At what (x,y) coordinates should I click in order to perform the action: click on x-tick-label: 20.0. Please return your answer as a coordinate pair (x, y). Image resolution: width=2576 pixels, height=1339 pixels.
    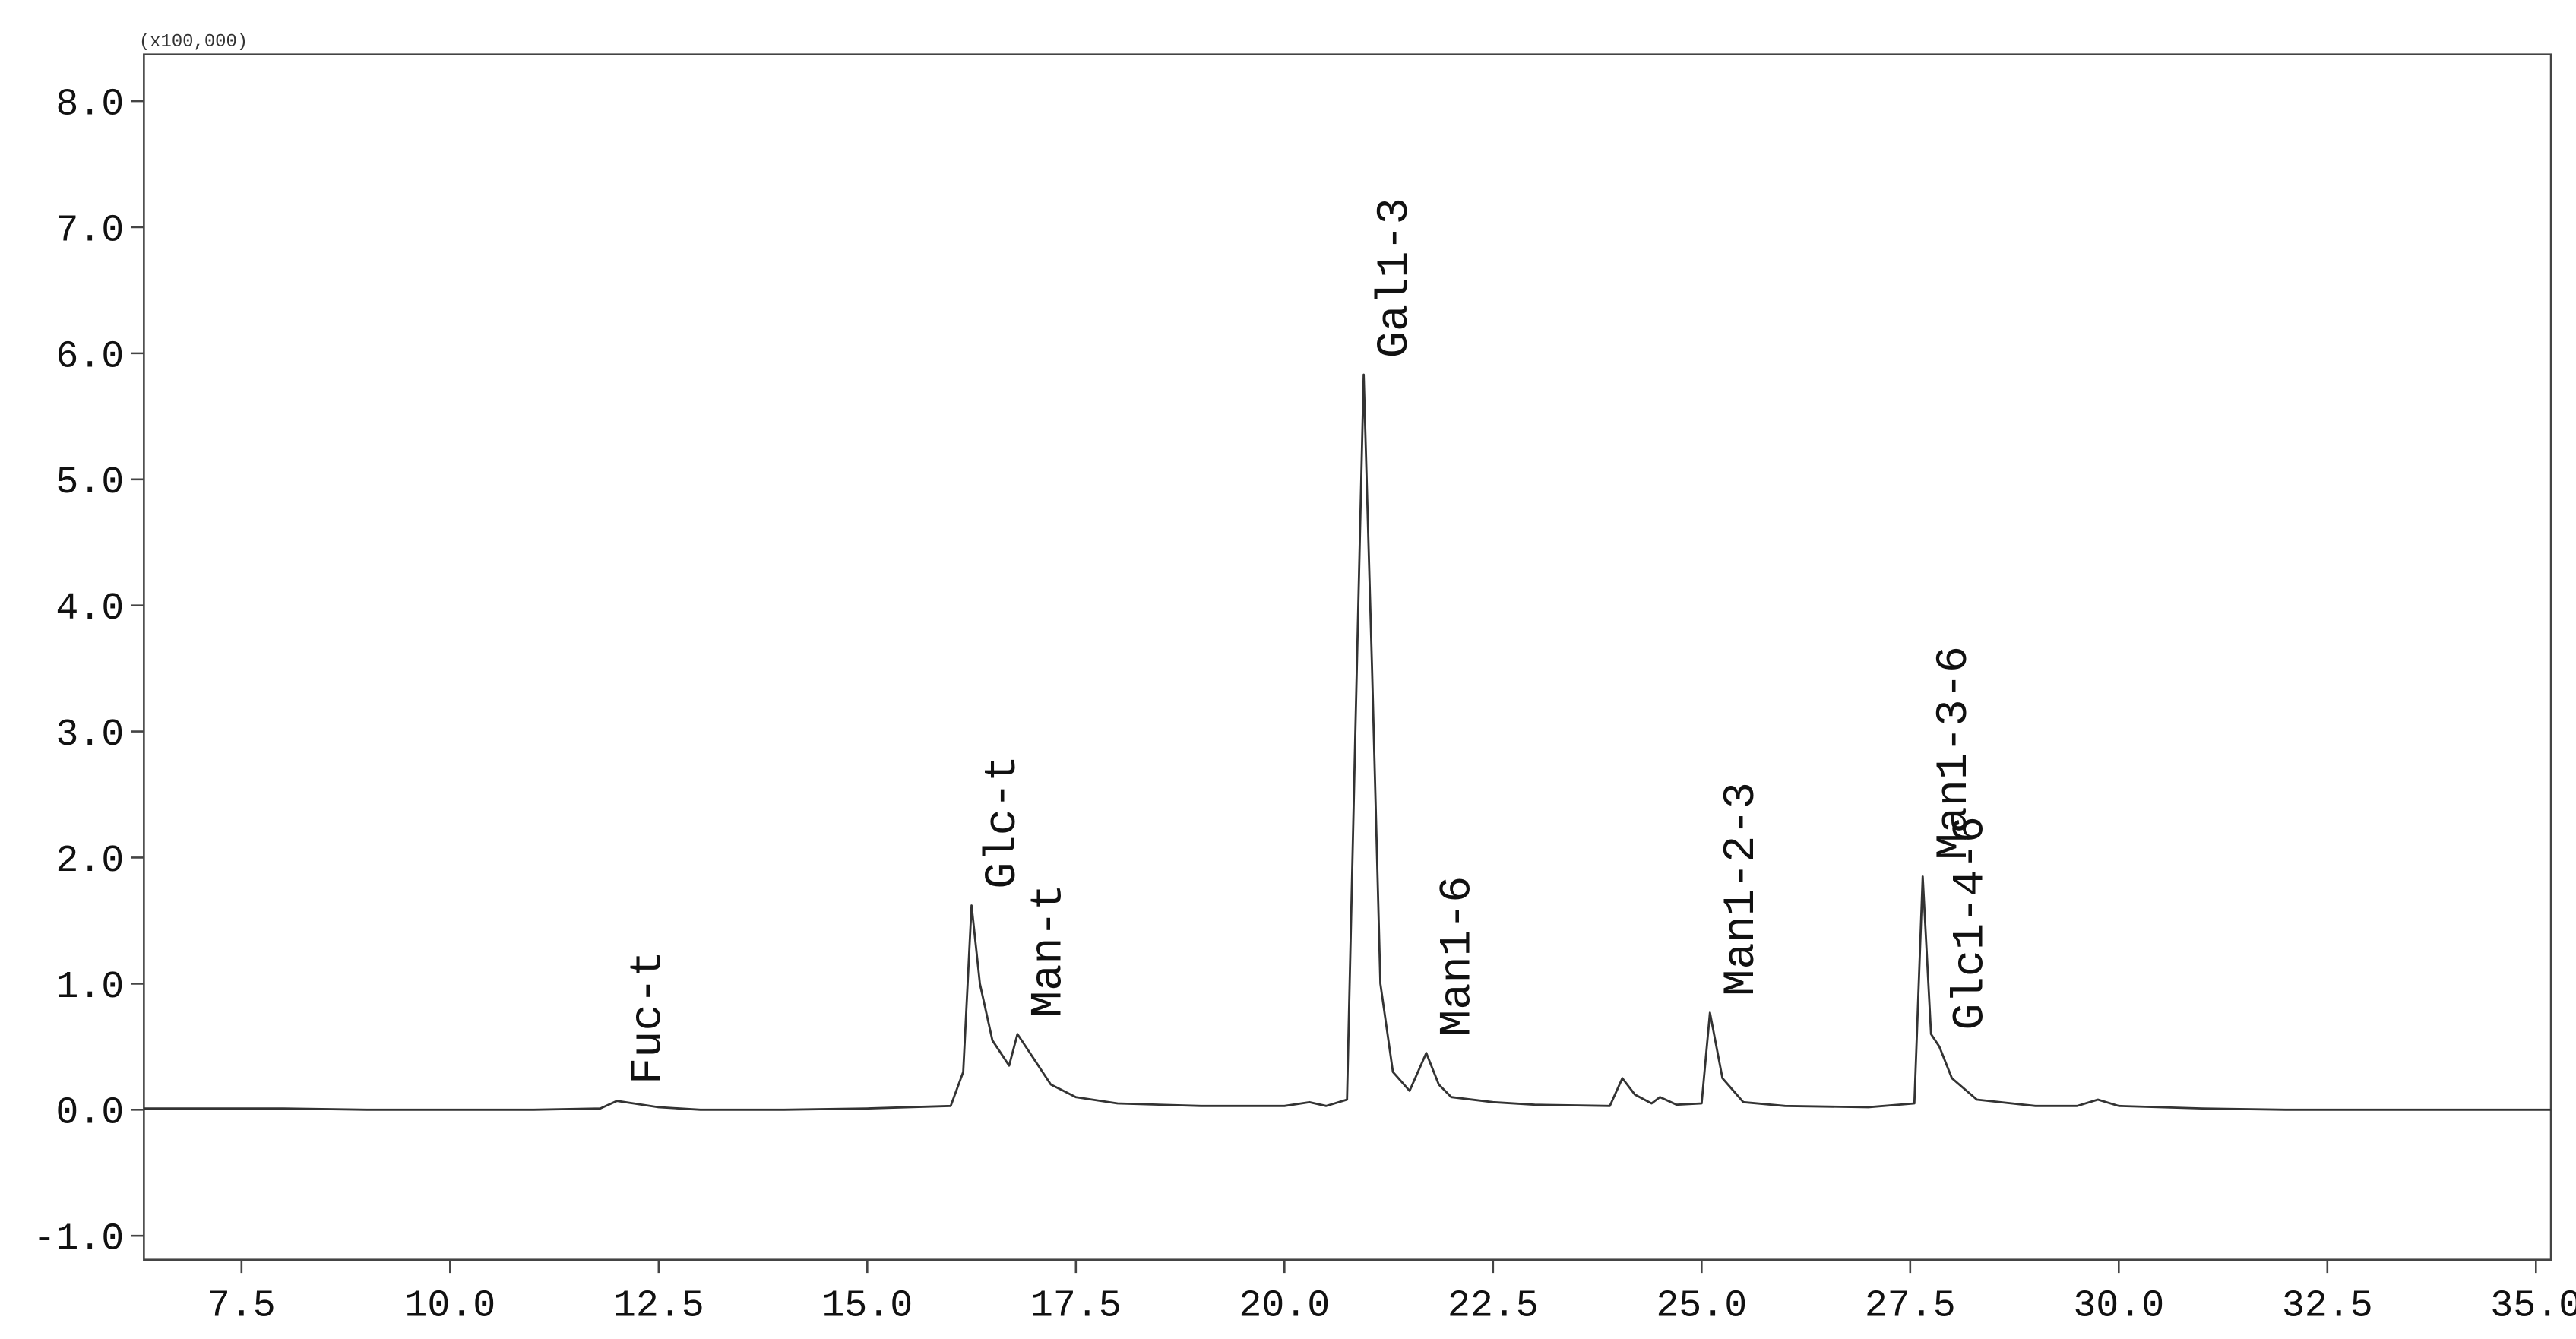
    Looking at the image, I should click on (1284, 1306).